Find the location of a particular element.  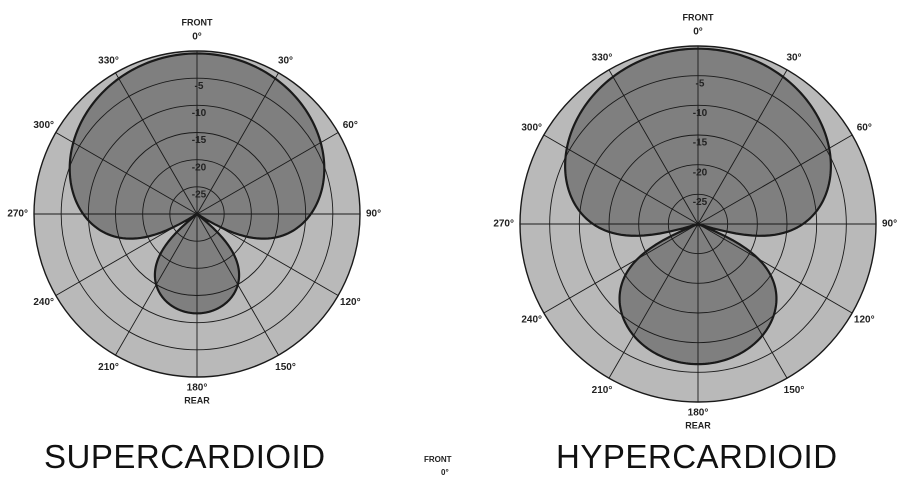

supercardioid-title: SUPERCARDIOID is located at coordinates (185, 456).